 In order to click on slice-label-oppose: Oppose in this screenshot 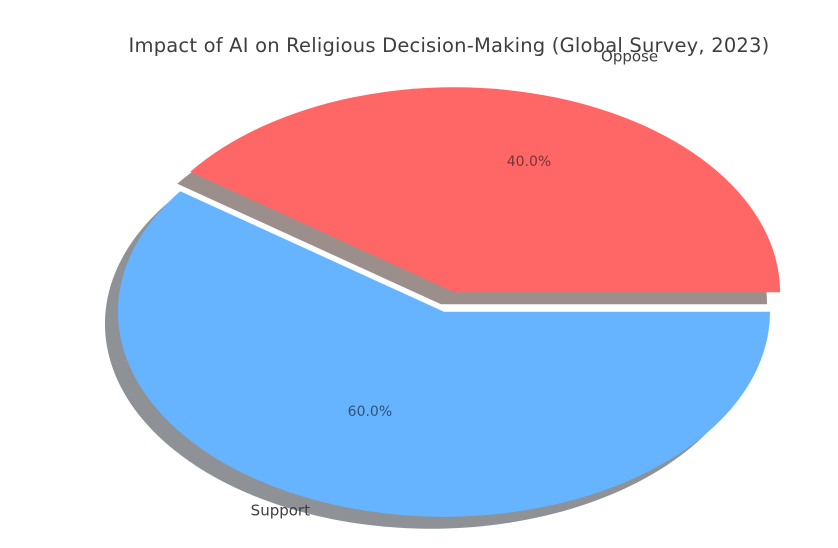, I will do `click(630, 56)`.